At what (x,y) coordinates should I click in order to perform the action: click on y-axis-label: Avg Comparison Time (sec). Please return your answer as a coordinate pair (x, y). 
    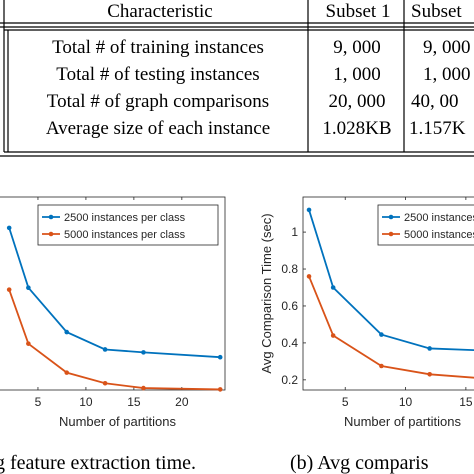
    Looking at the image, I should click on (266, 293).